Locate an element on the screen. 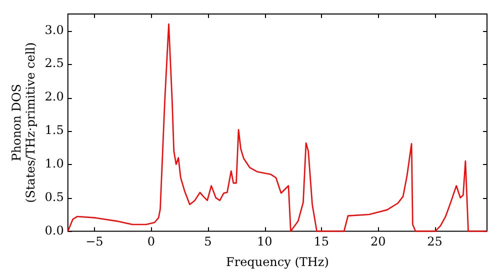 The height and width of the screenshot is (280, 500). y-tick-label: 1.0 is located at coordinates (54, 163).